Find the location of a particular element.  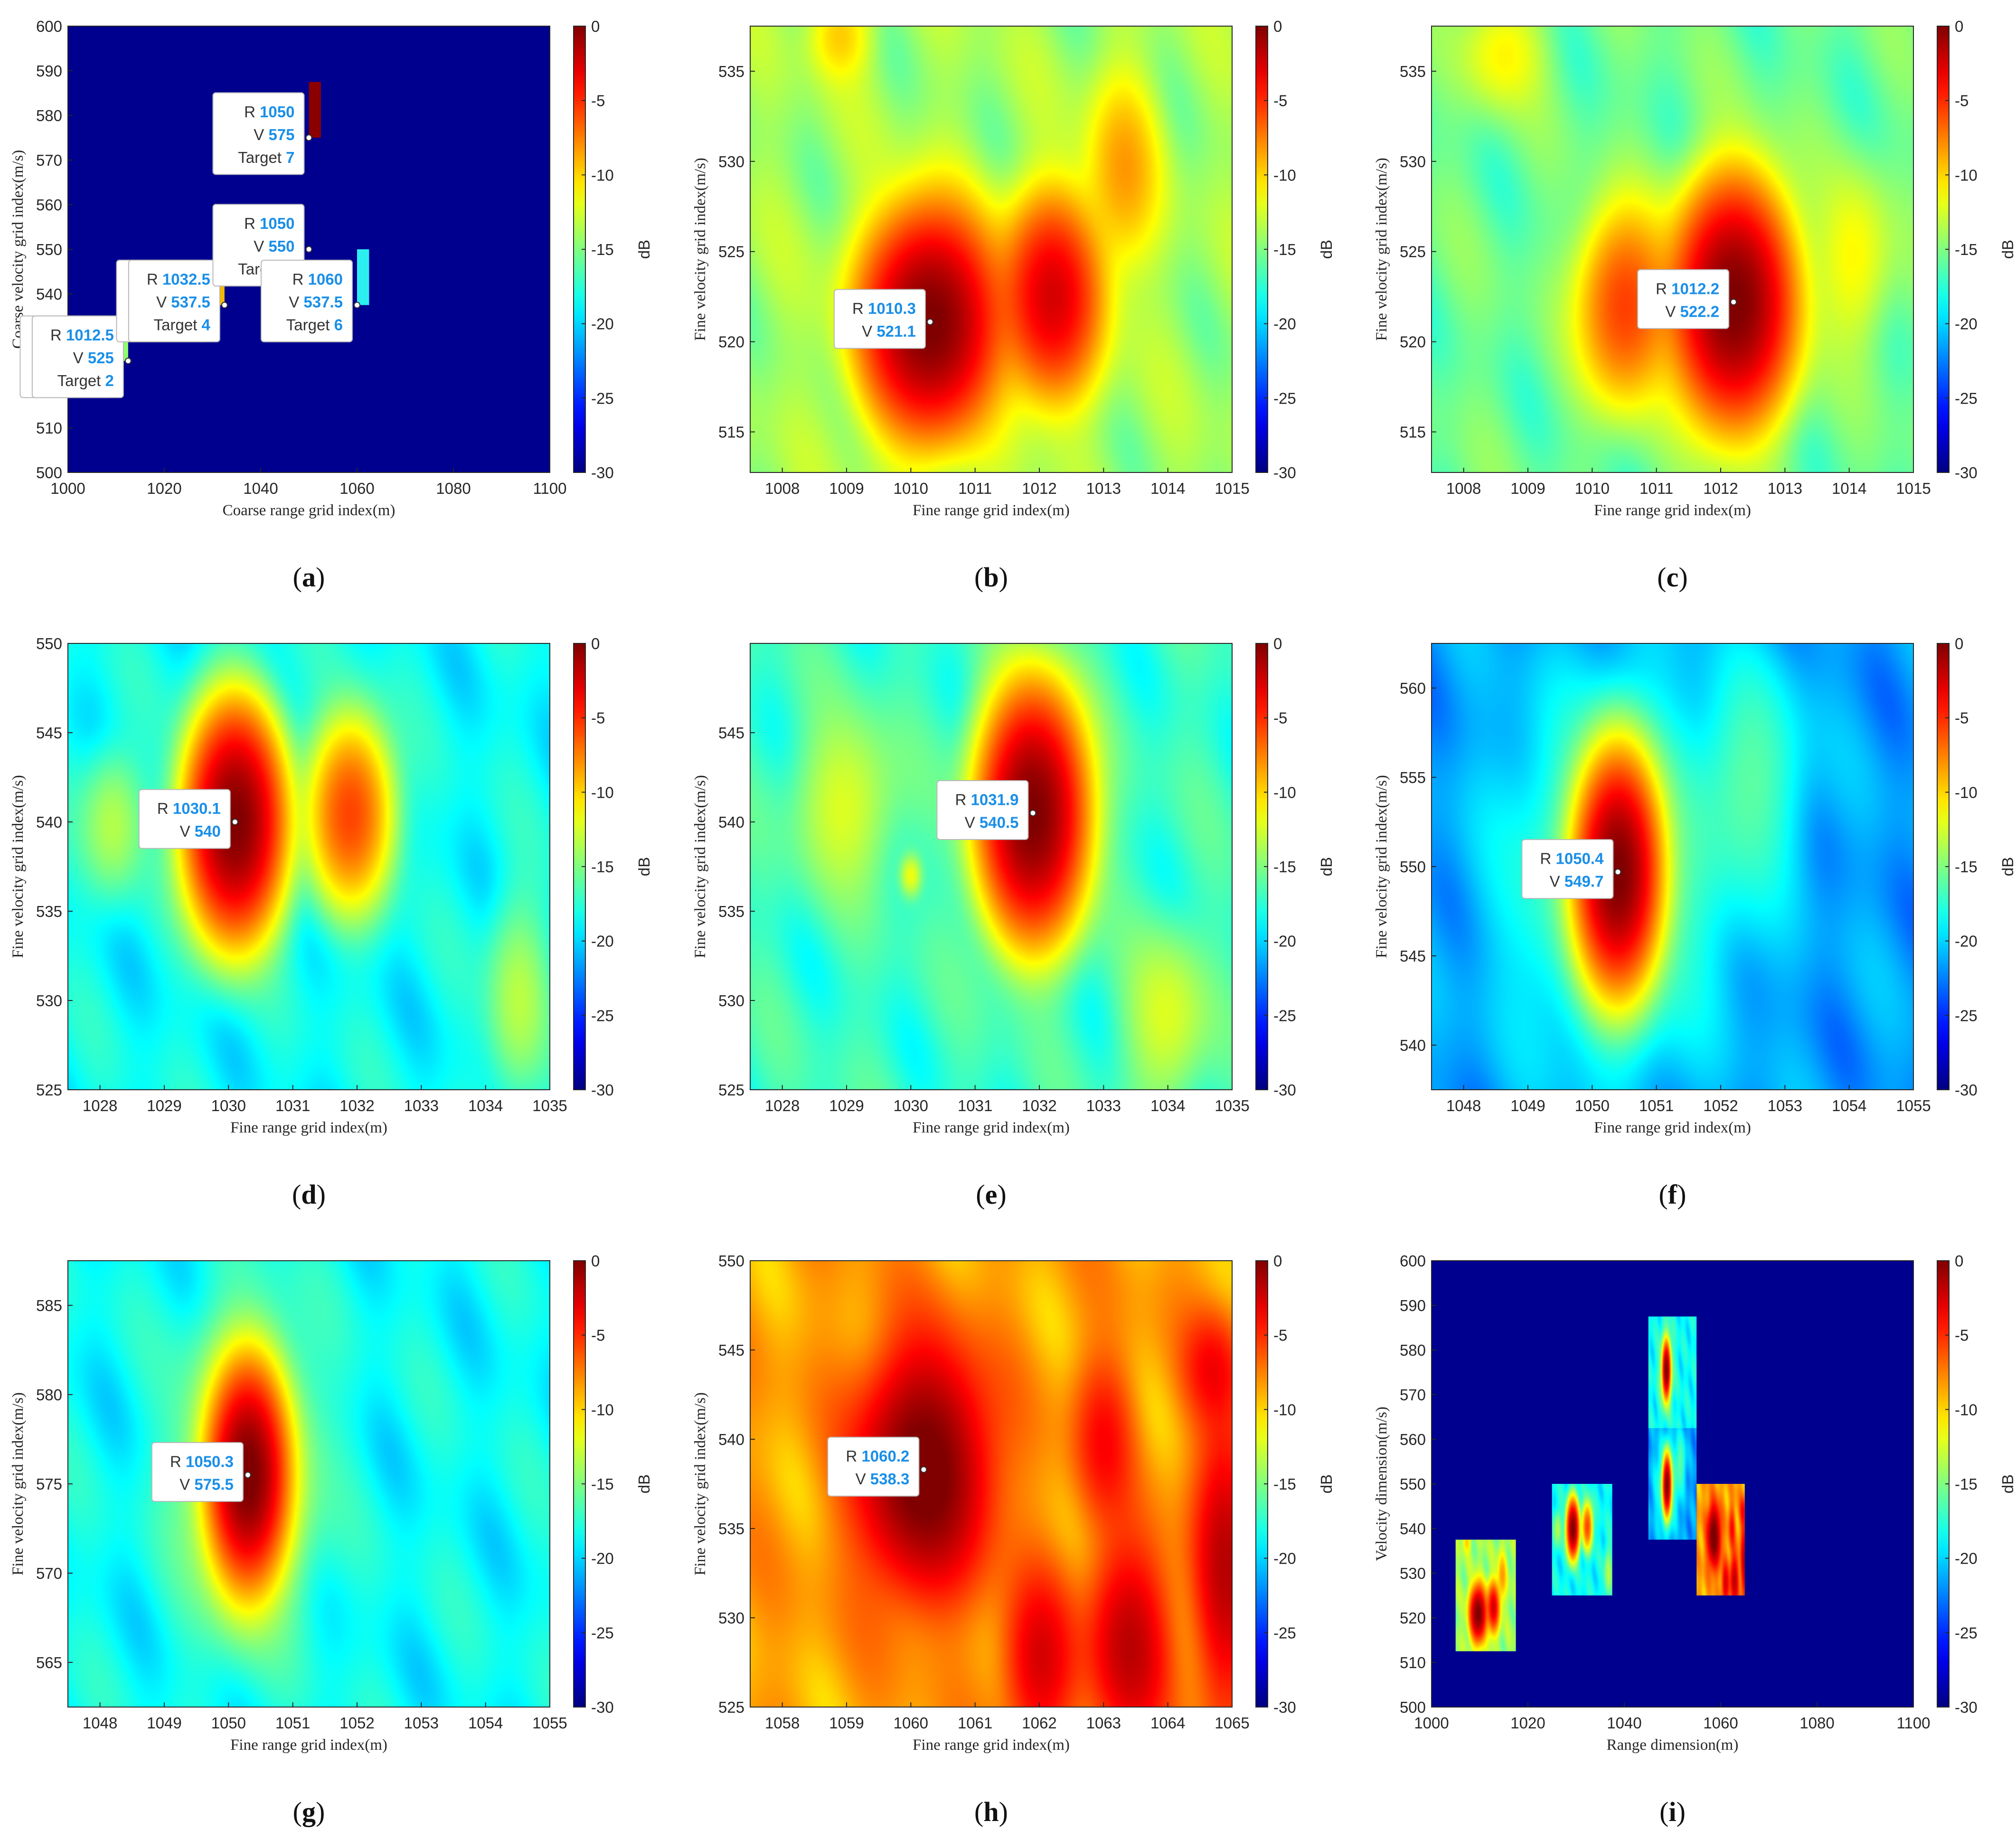

datatip-d-1: R 1030.1 V 540 is located at coordinates (188, 819).